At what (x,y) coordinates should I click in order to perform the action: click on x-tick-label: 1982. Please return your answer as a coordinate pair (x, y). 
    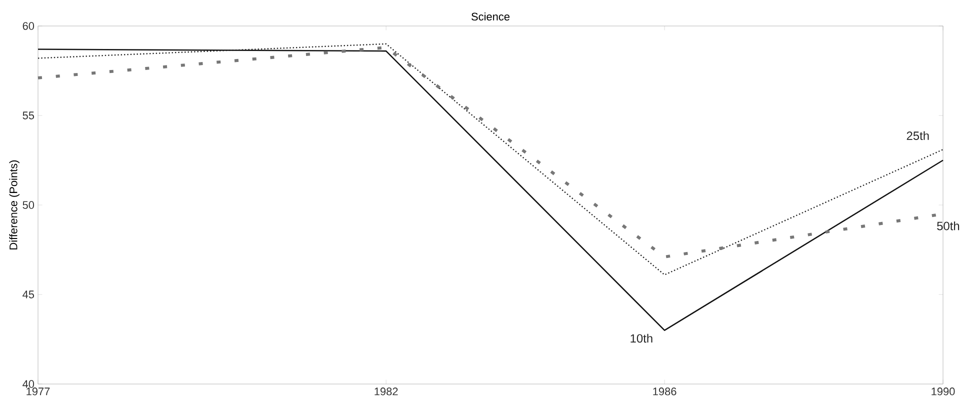
    Looking at the image, I should click on (386, 392).